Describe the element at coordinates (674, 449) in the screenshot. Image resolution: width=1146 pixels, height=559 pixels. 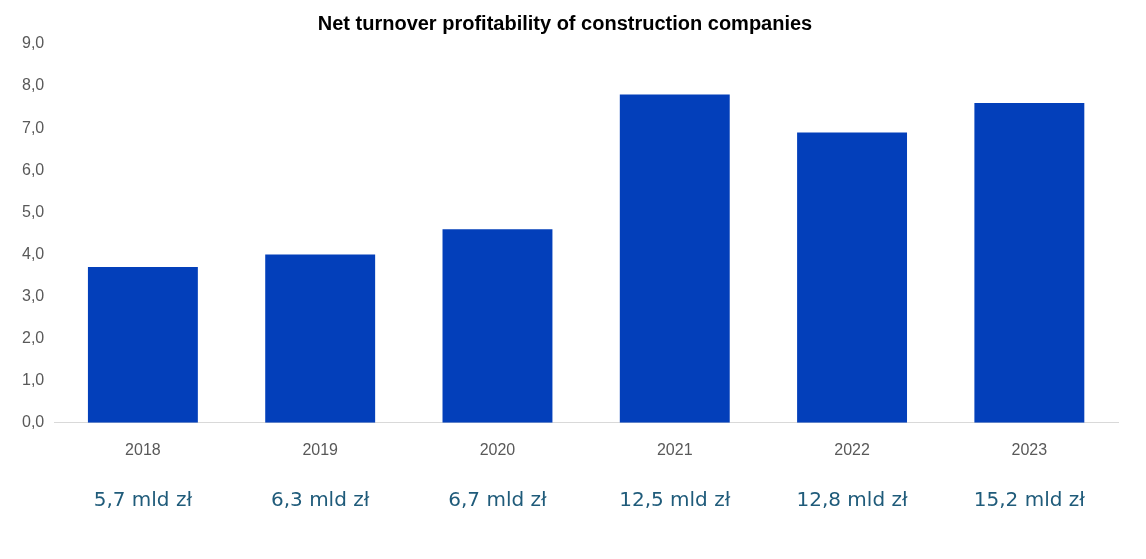
I see `x-tick-label: 2021` at that location.